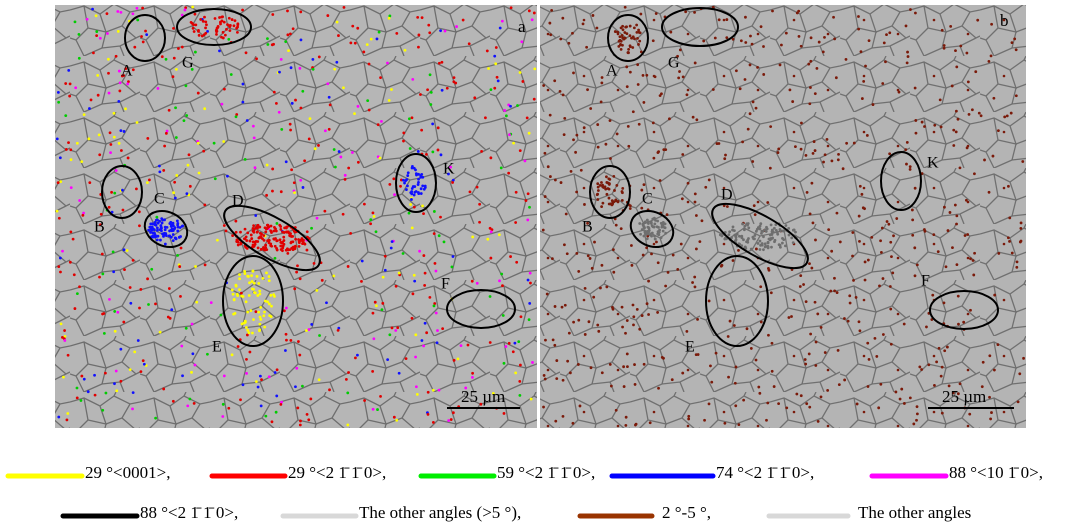 The width and height of the screenshot is (1076, 532). I want to click on region-marker: D, so click(727, 195).